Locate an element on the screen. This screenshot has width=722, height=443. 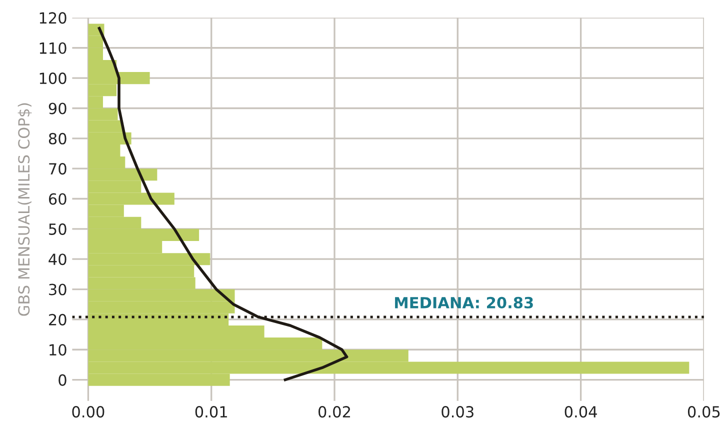
y-tick-label: 50 is located at coordinates (57, 229).